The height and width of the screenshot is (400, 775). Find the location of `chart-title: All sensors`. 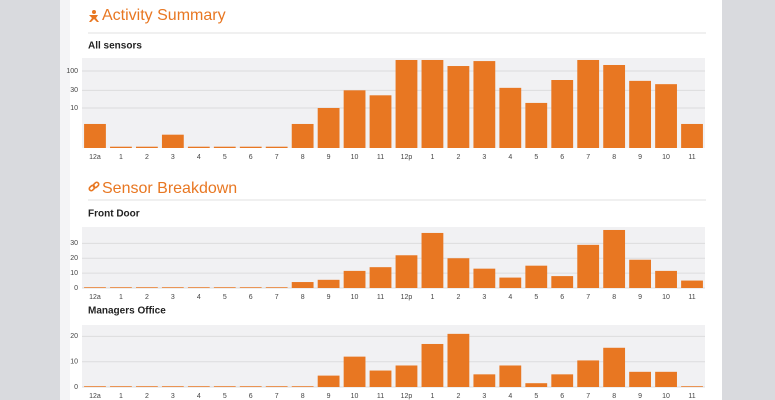

chart-title: All sensors is located at coordinates (115, 46).